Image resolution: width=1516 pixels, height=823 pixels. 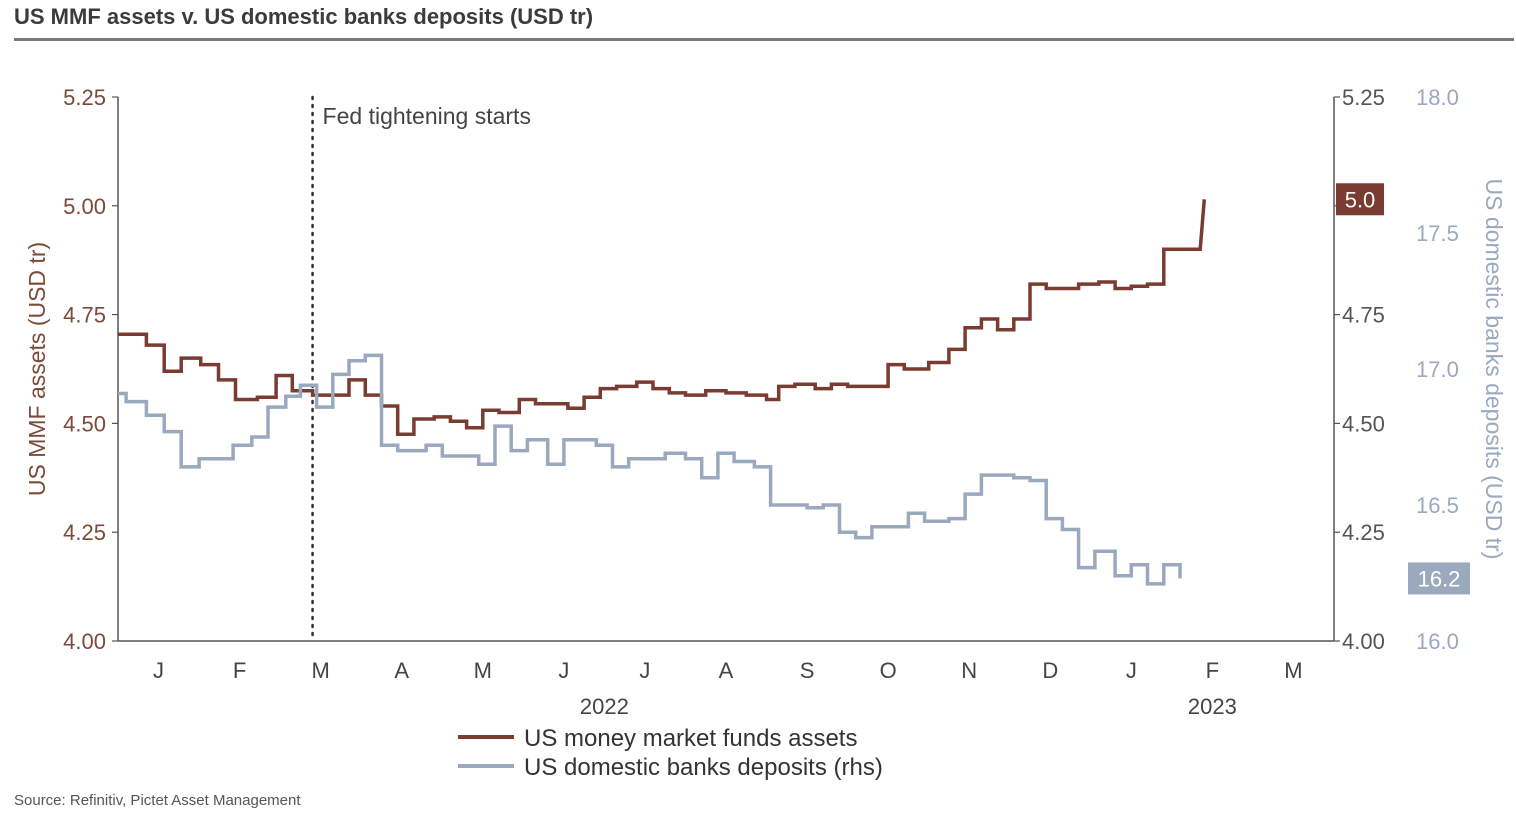 I want to click on left-tick-label: 5.25, so click(x=84, y=97).